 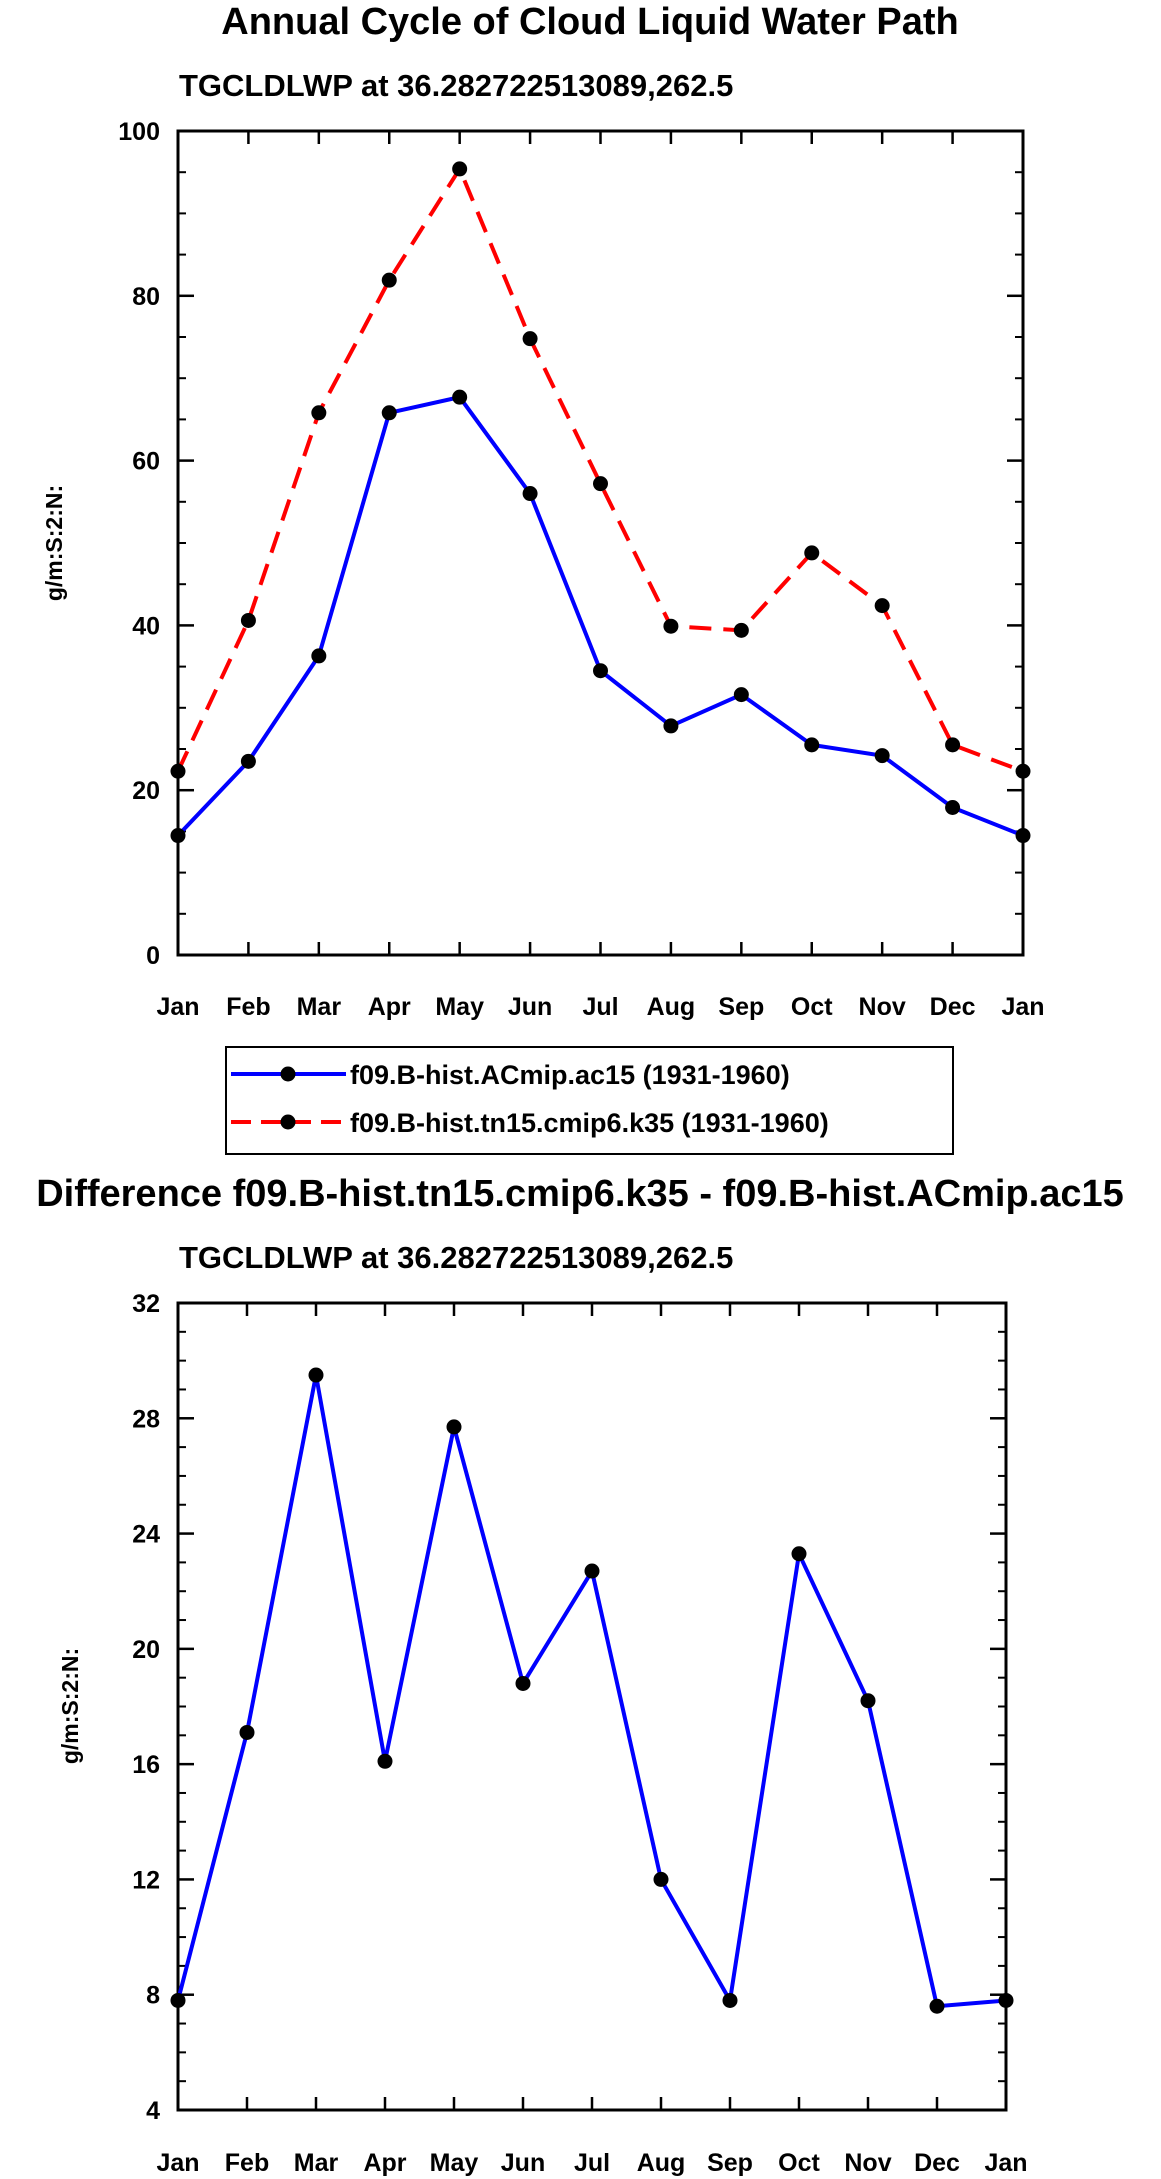 I want to click on y-tick-label: 80, so click(x=146, y=297).